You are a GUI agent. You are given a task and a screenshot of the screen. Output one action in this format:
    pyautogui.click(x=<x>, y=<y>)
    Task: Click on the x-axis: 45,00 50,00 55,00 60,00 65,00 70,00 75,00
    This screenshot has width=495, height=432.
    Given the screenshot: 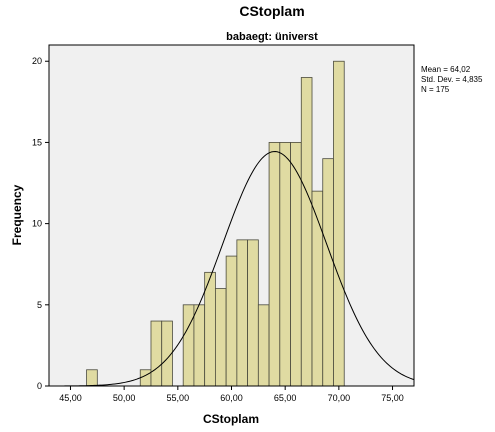 What is the action you would take?
    pyautogui.click(x=231, y=394)
    